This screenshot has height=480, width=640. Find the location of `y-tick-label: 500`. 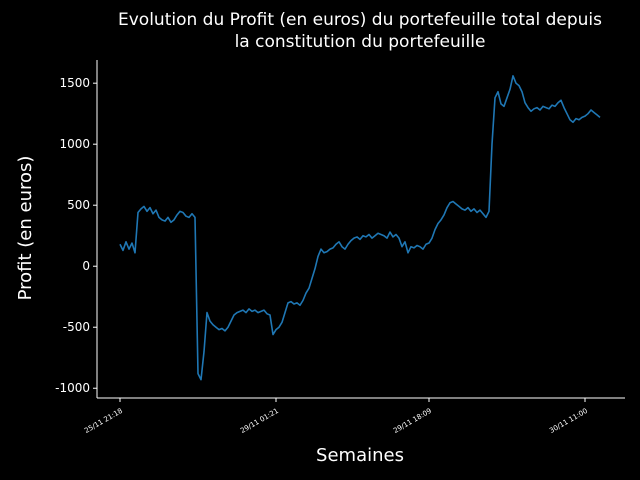

y-tick-label: 500 is located at coordinates (78, 205).